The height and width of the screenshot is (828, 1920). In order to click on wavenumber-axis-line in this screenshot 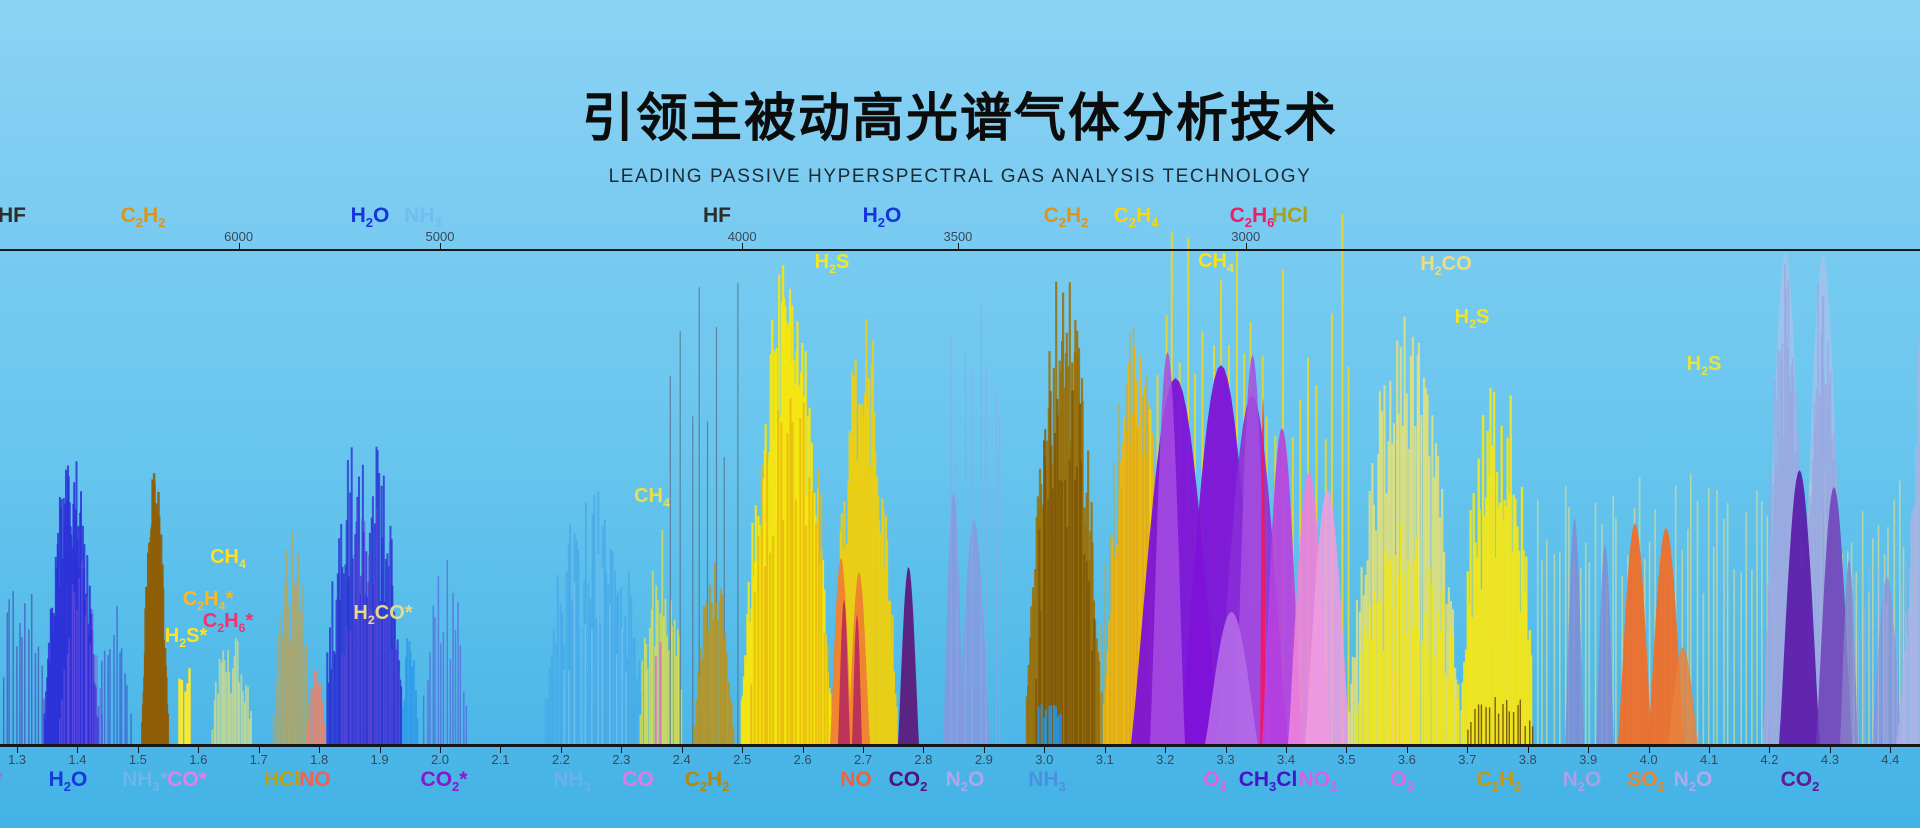, I will do `click(960, 250)`.